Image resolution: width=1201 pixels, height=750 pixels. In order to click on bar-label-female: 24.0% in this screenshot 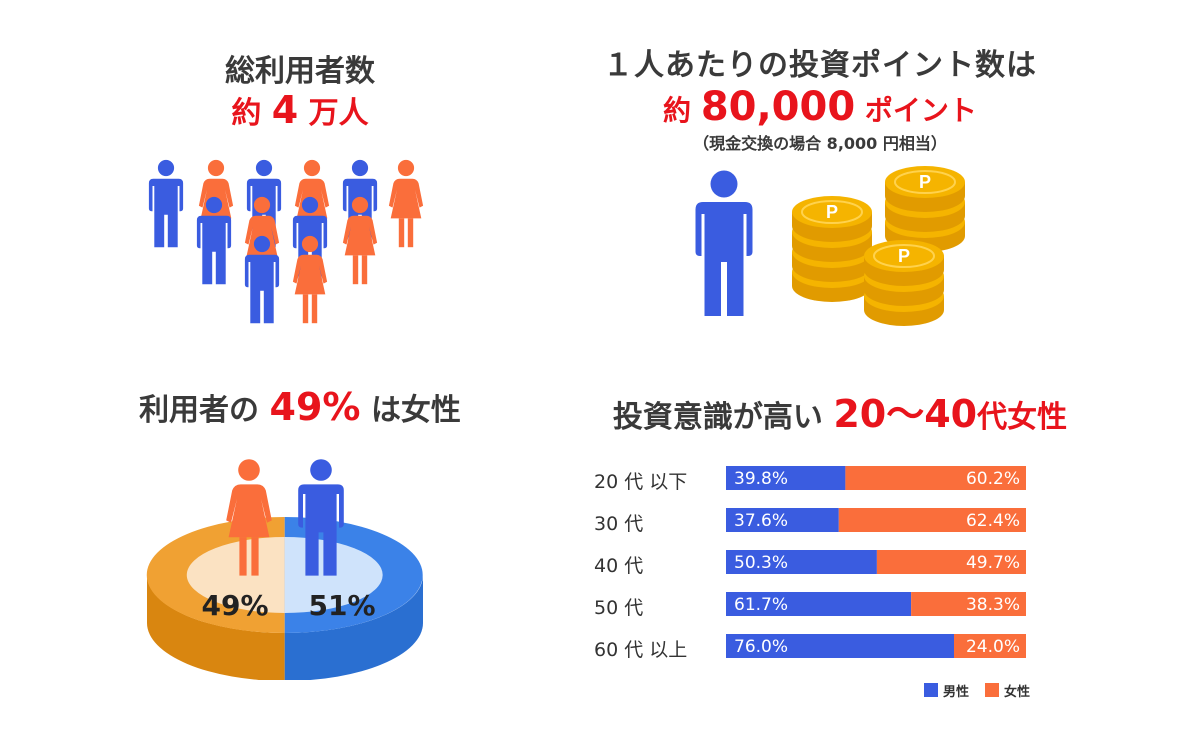, I will do `click(993, 647)`.